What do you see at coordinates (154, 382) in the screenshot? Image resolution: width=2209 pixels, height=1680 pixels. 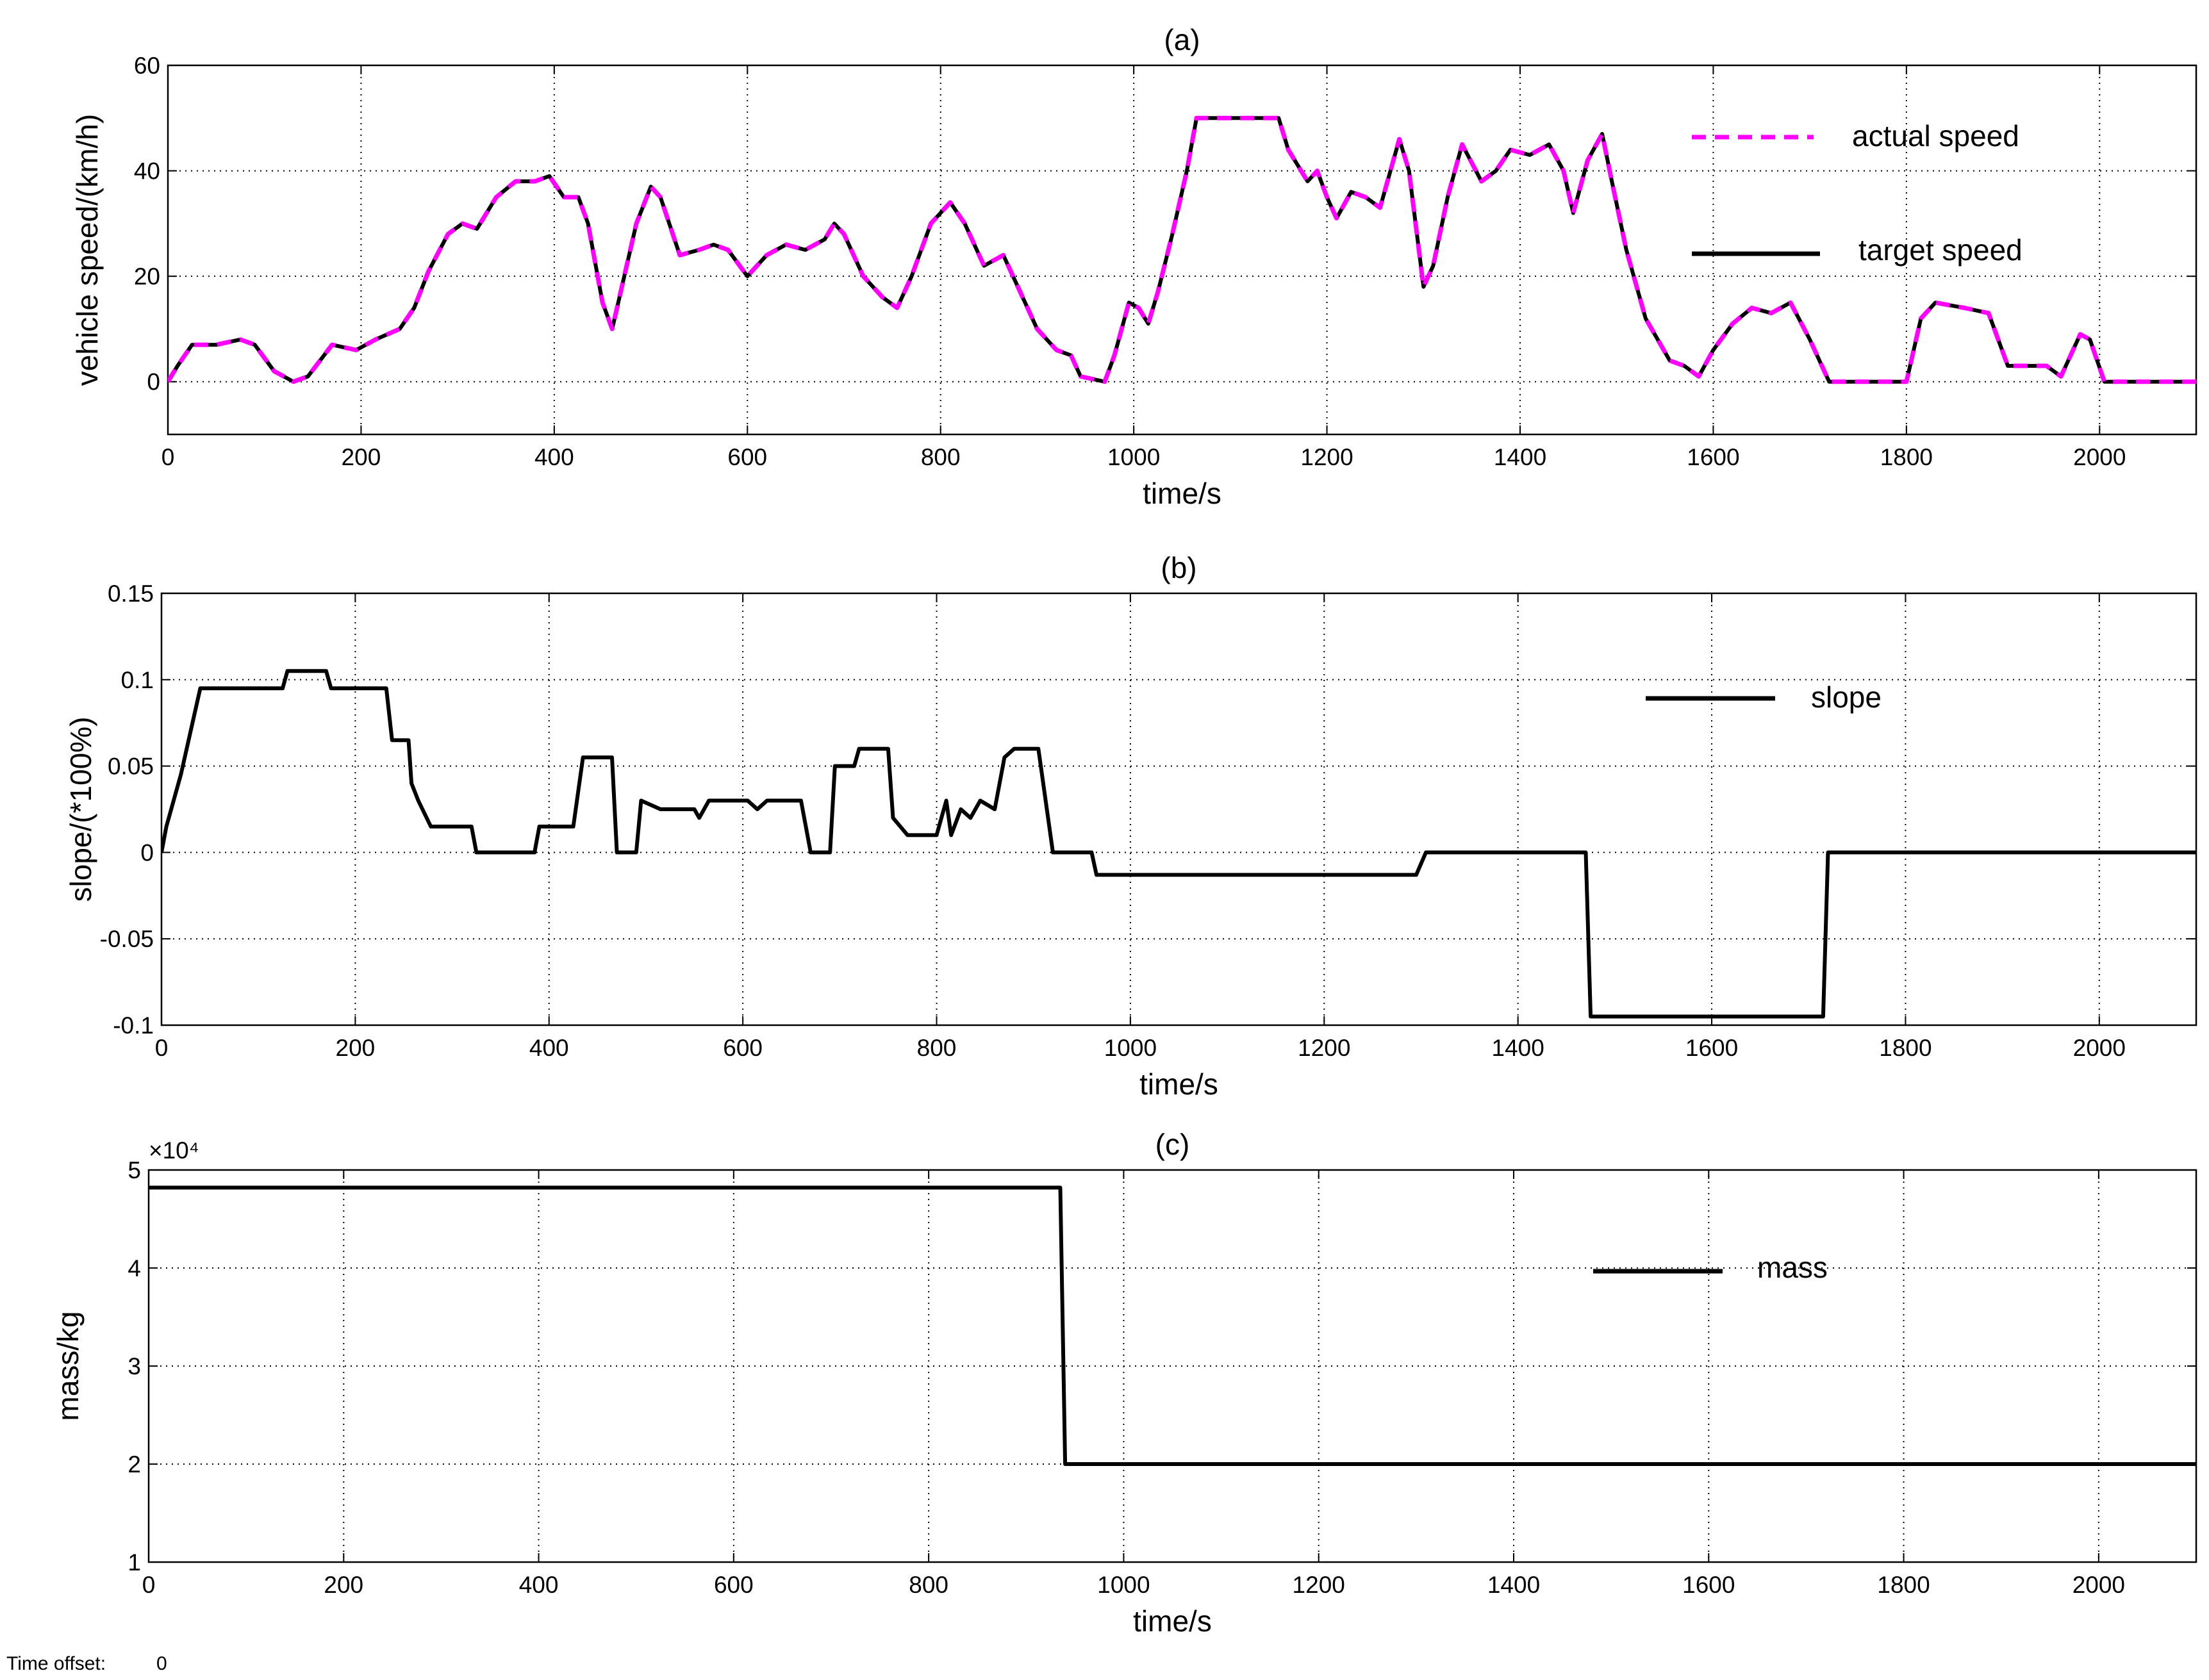 I see `y-tick-label-0: 0` at bounding box center [154, 382].